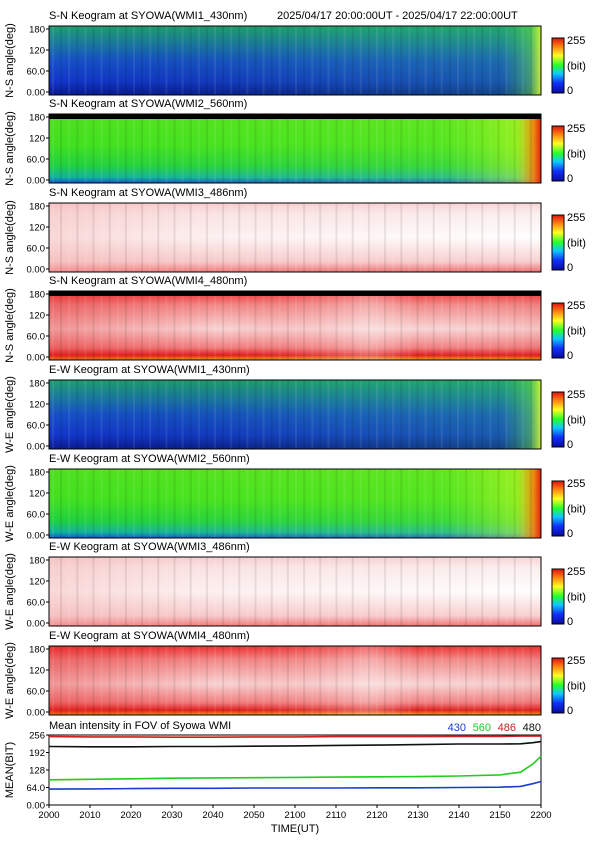 This screenshot has height=842, width=595. I want to click on legend-entry: 480, so click(532, 728).